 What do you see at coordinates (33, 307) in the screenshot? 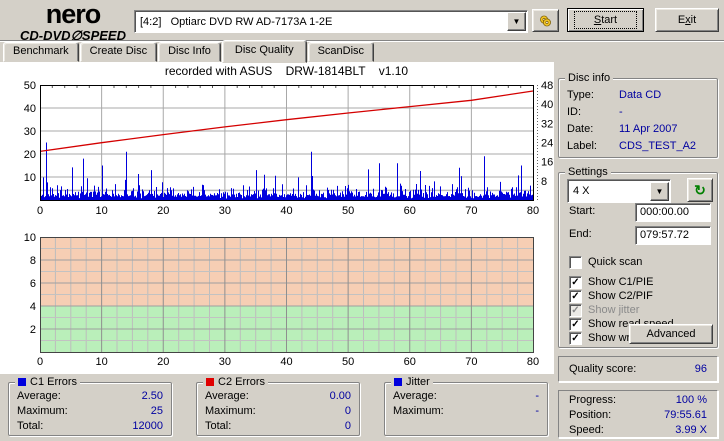
I see `svg-text: 4` at bounding box center [33, 307].